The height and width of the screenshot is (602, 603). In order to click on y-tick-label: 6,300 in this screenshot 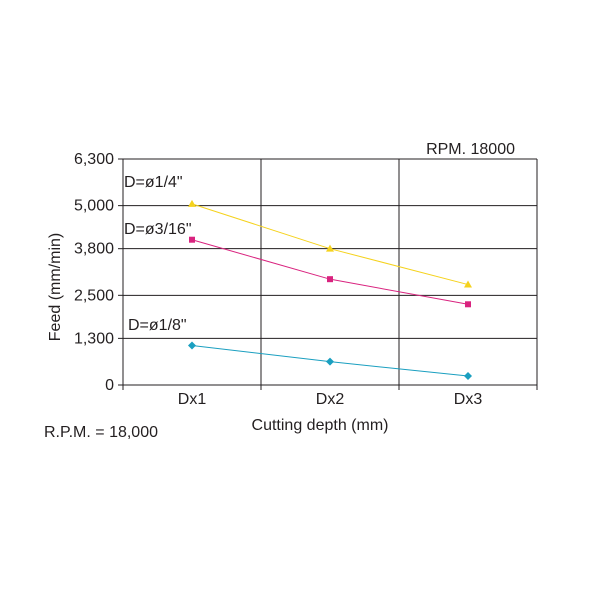, I will do `click(94, 159)`.